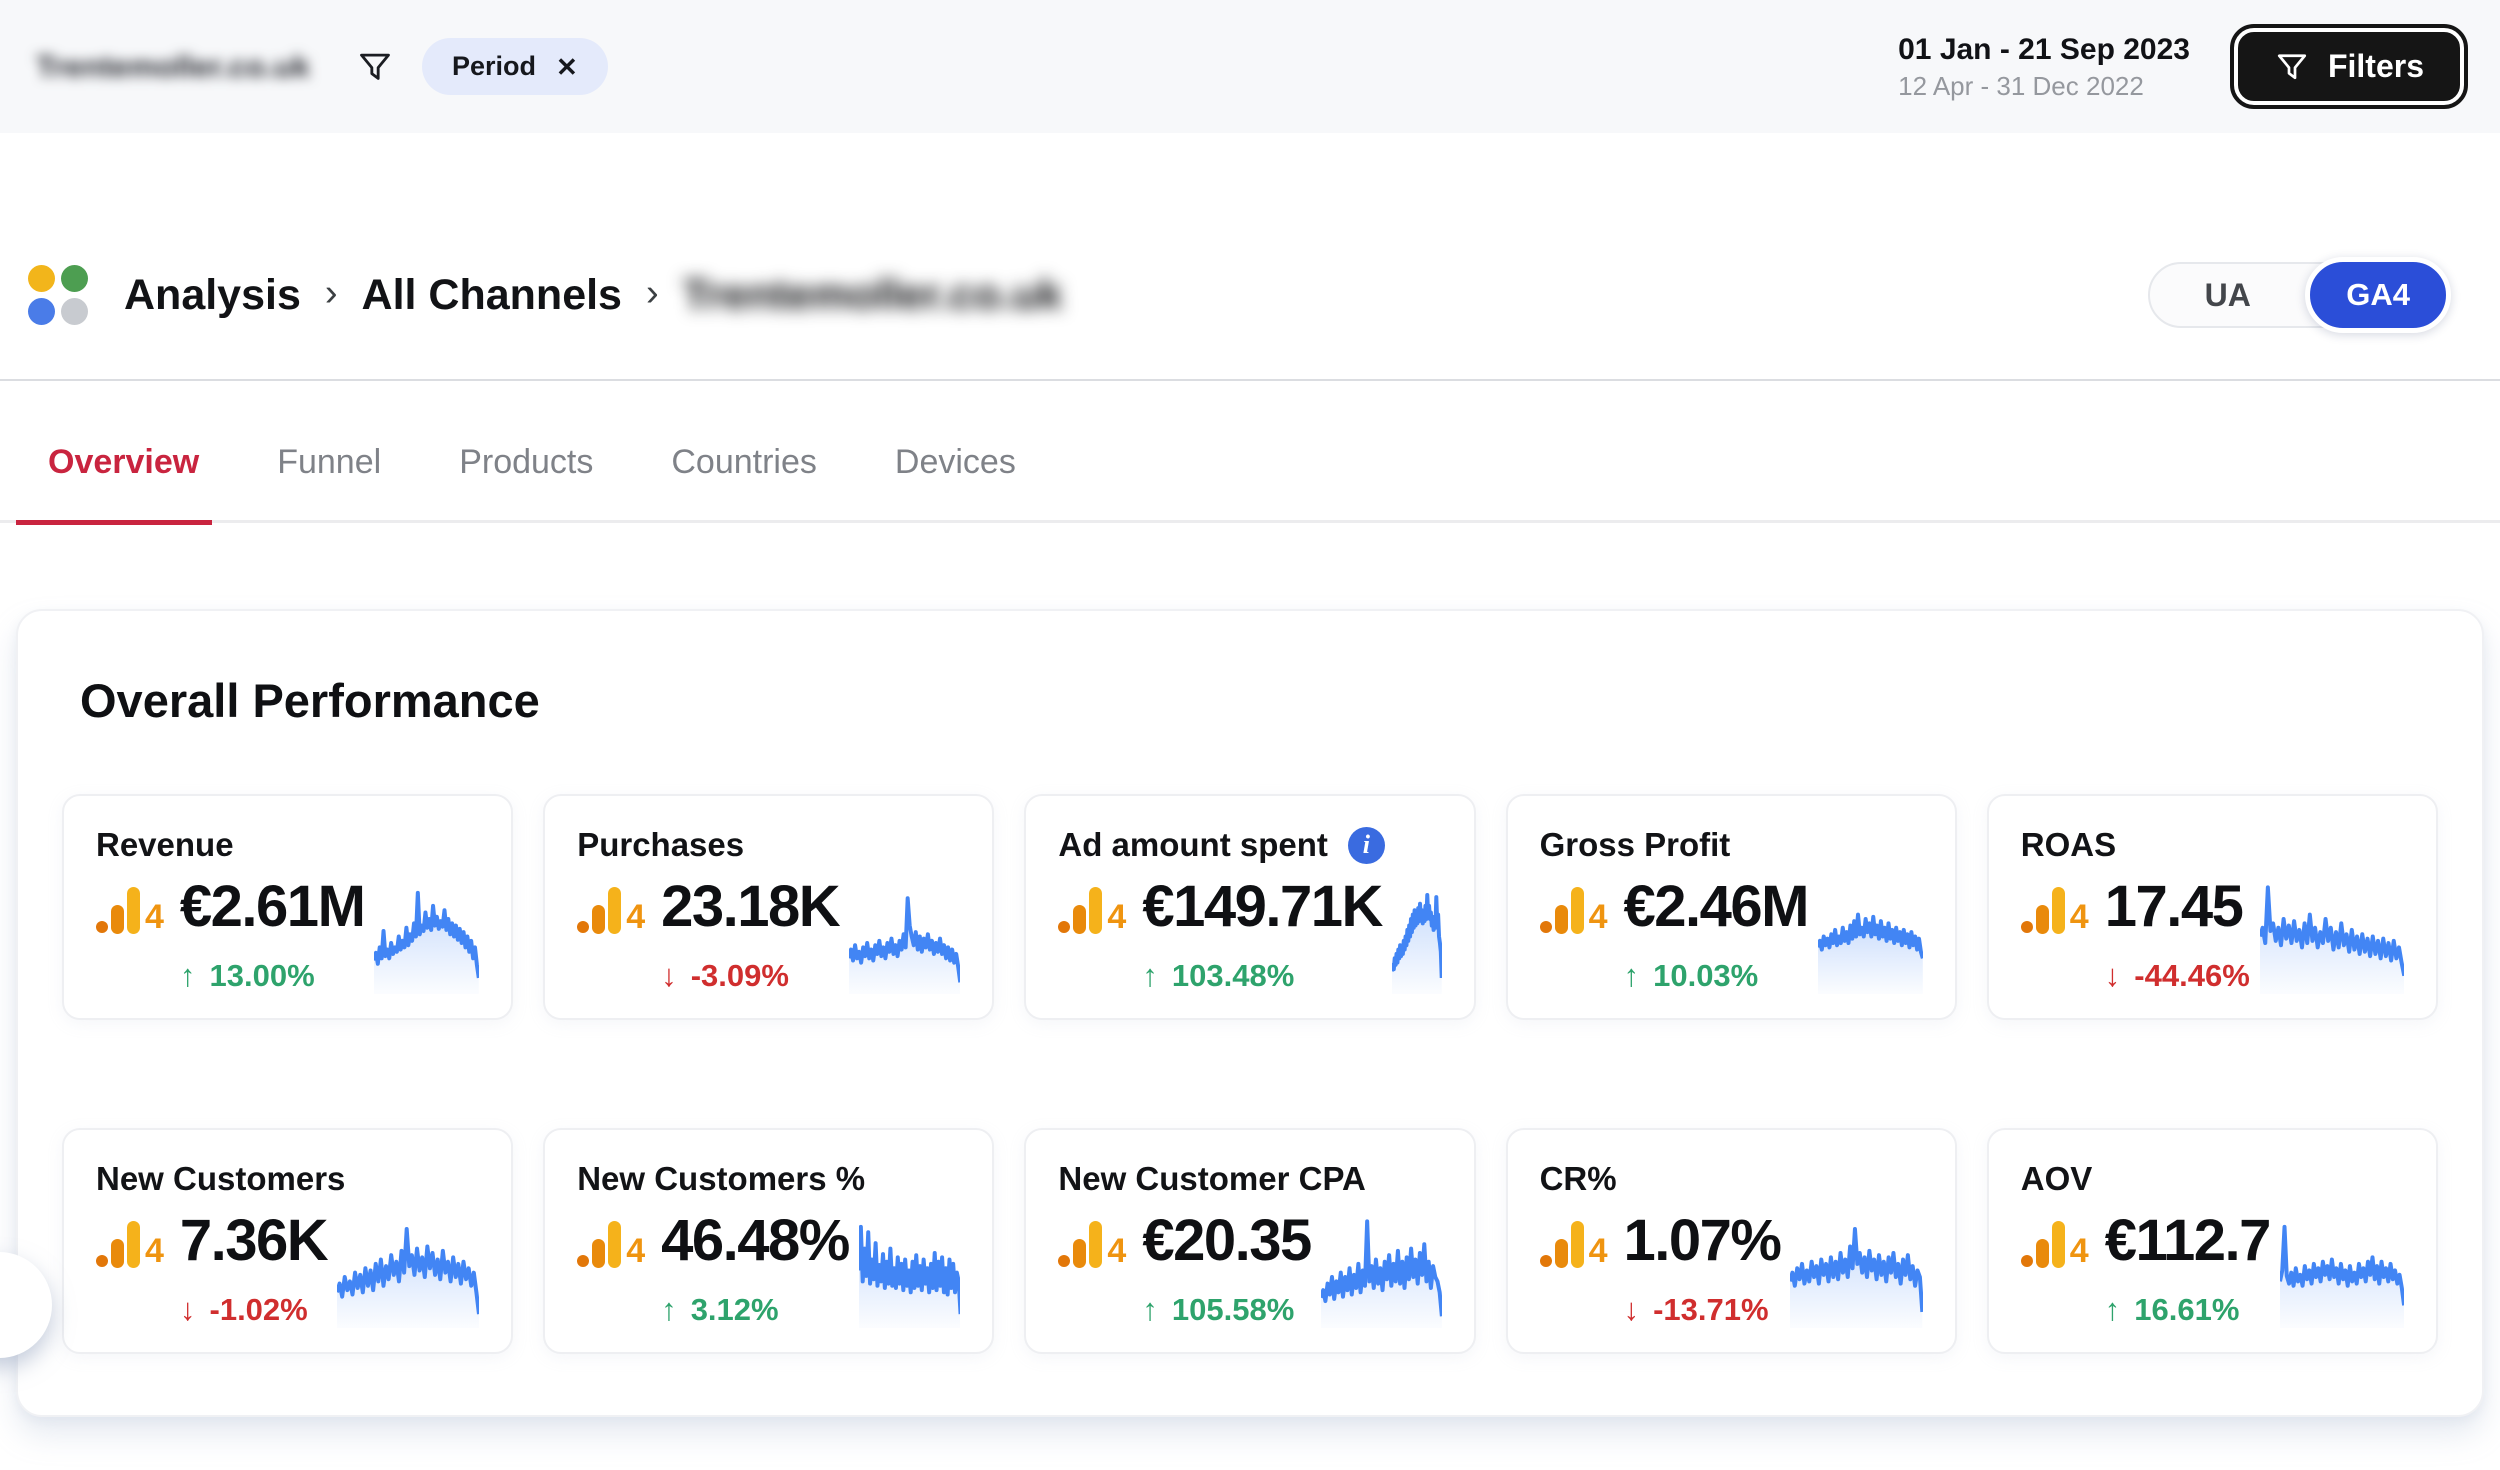 The image size is (2500, 1470). Describe the element at coordinates (74, 278) in the screenshot. I see `logo-dot-green` at that location.